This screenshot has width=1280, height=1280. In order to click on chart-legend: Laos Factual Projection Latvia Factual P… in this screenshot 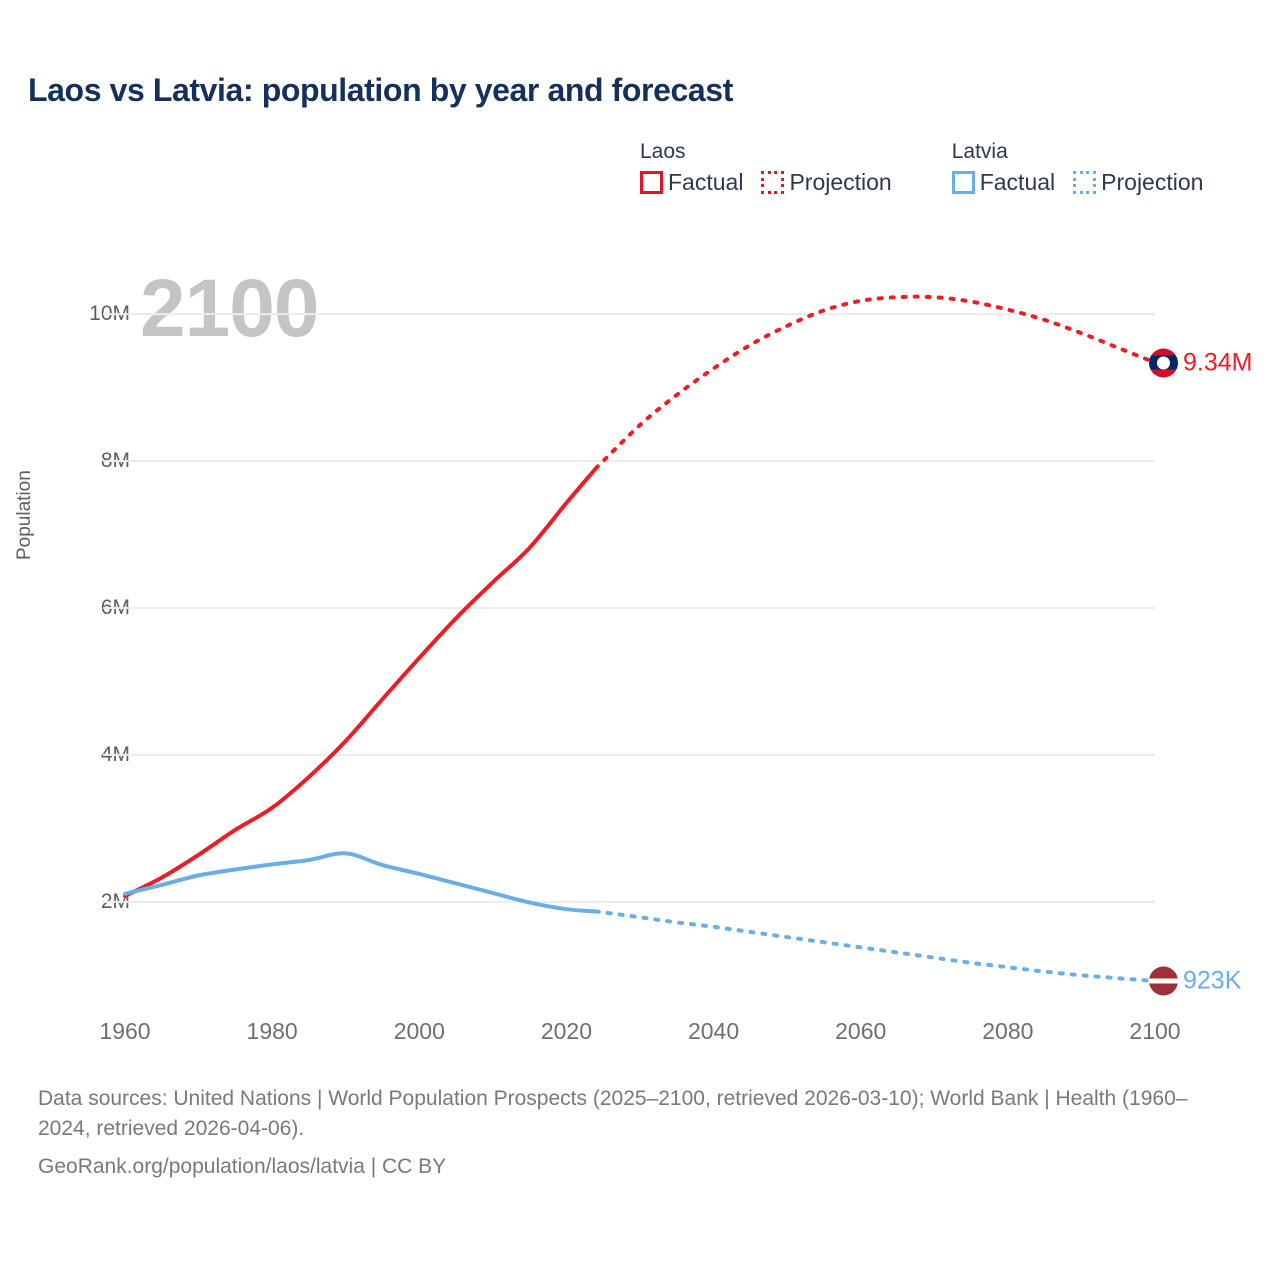, I will do `click(950, 168)`.